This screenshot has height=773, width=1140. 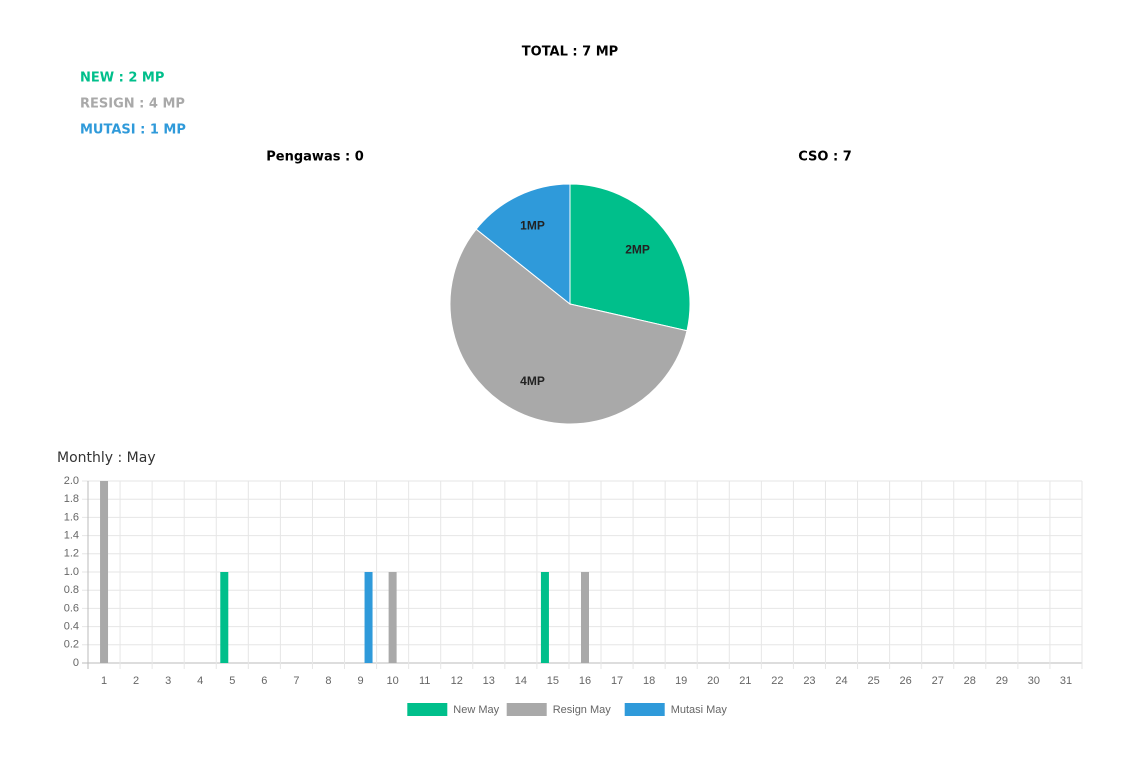 What do you see at coordinates (200, 681) in the screenshot?
I see `x-tick-label: 4` at bounding box center [200, 681].